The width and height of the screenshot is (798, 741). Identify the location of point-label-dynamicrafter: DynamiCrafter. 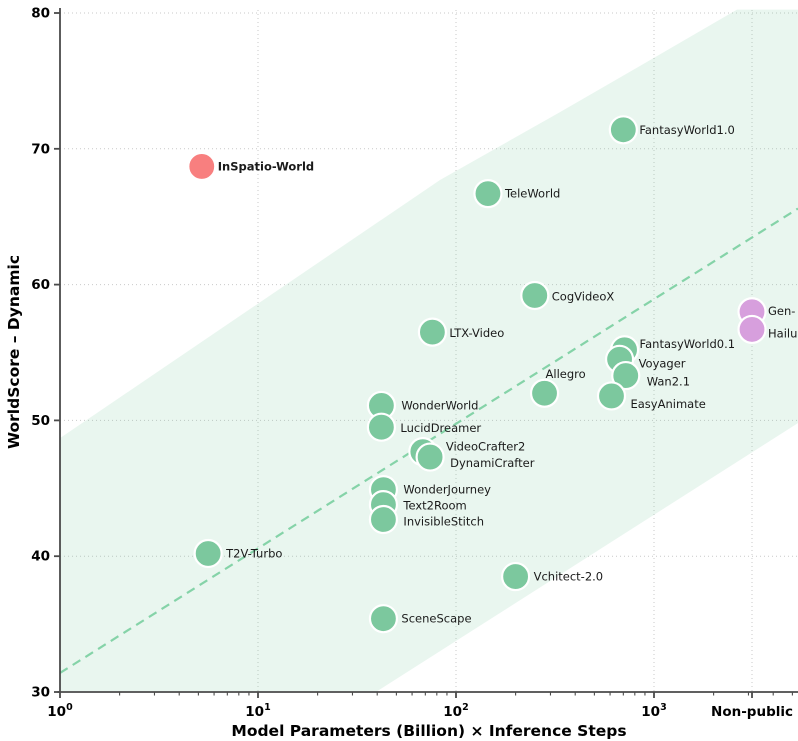
(492, 463).